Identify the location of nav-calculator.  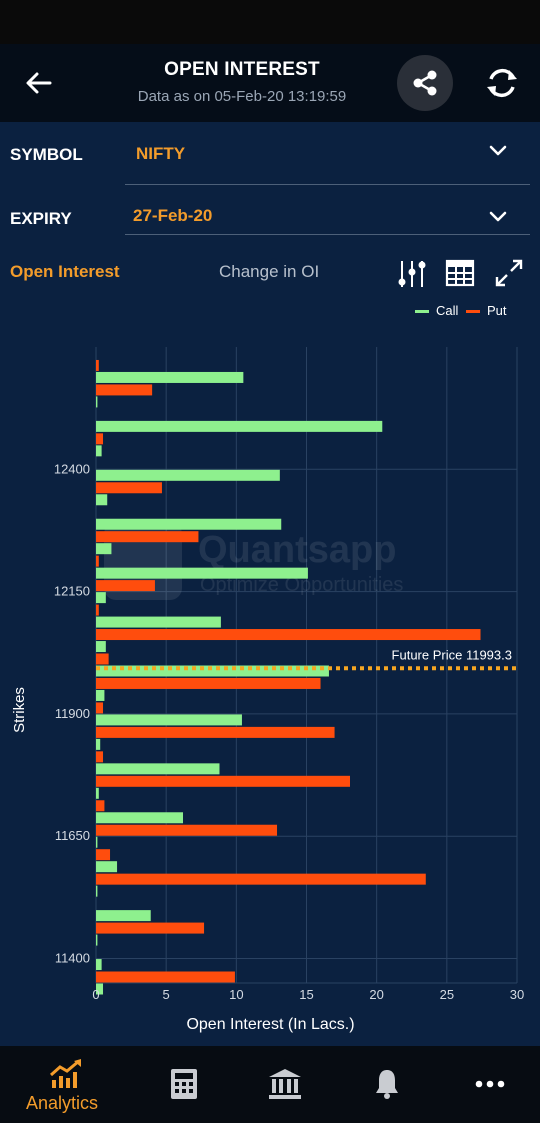
(185, 1084).